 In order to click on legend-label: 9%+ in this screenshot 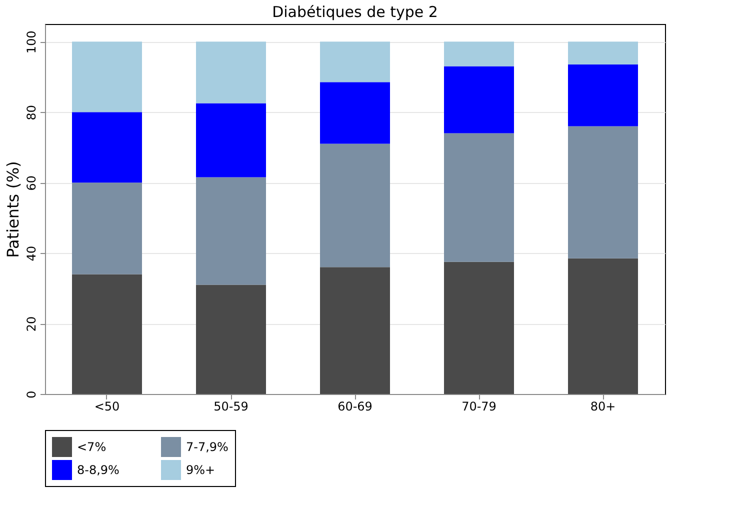, I will do `click(201, 470)`.